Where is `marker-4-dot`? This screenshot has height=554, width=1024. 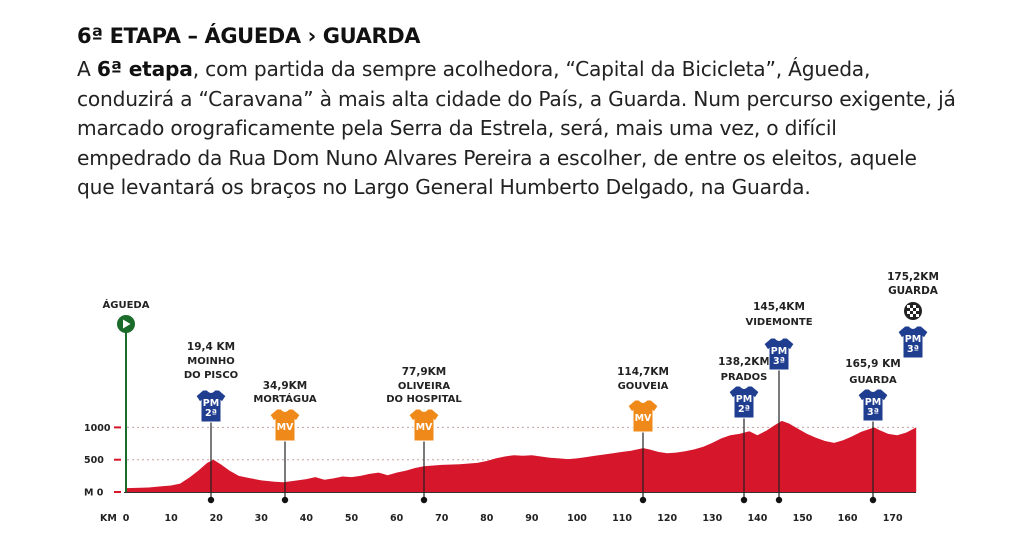 marker-4-dot is located at coordinates (744, 500).